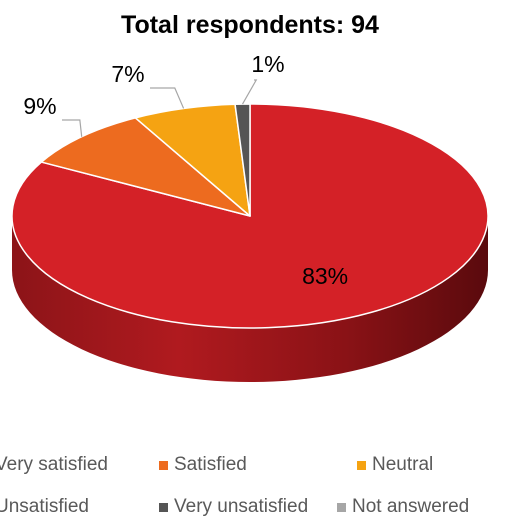 Image resolution: width=516 pixels, height=524 pixels. I want to click on data-label: 9%, so click(39, 106).